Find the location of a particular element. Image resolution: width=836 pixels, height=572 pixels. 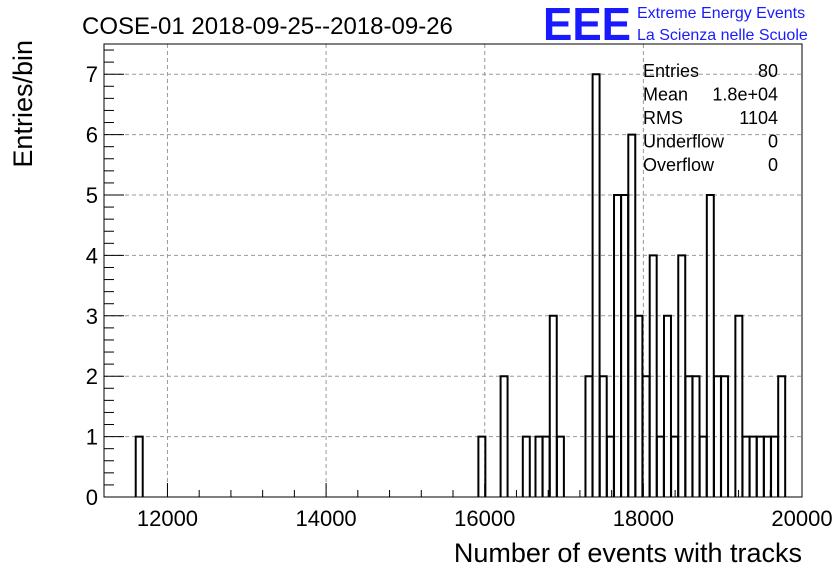

logo-line-1: Extreme Energy Events is located at coordinates (721, 13).